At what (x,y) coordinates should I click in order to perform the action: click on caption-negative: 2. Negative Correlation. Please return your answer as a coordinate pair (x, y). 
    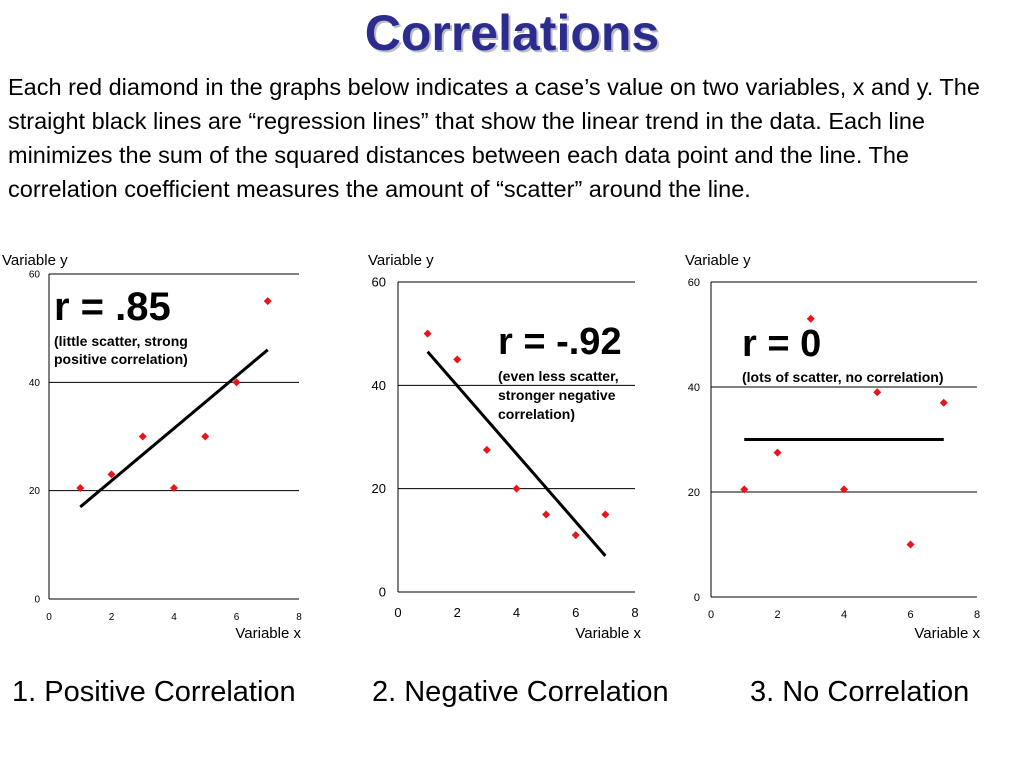
    Looking at the image, I should click on (520, 692).